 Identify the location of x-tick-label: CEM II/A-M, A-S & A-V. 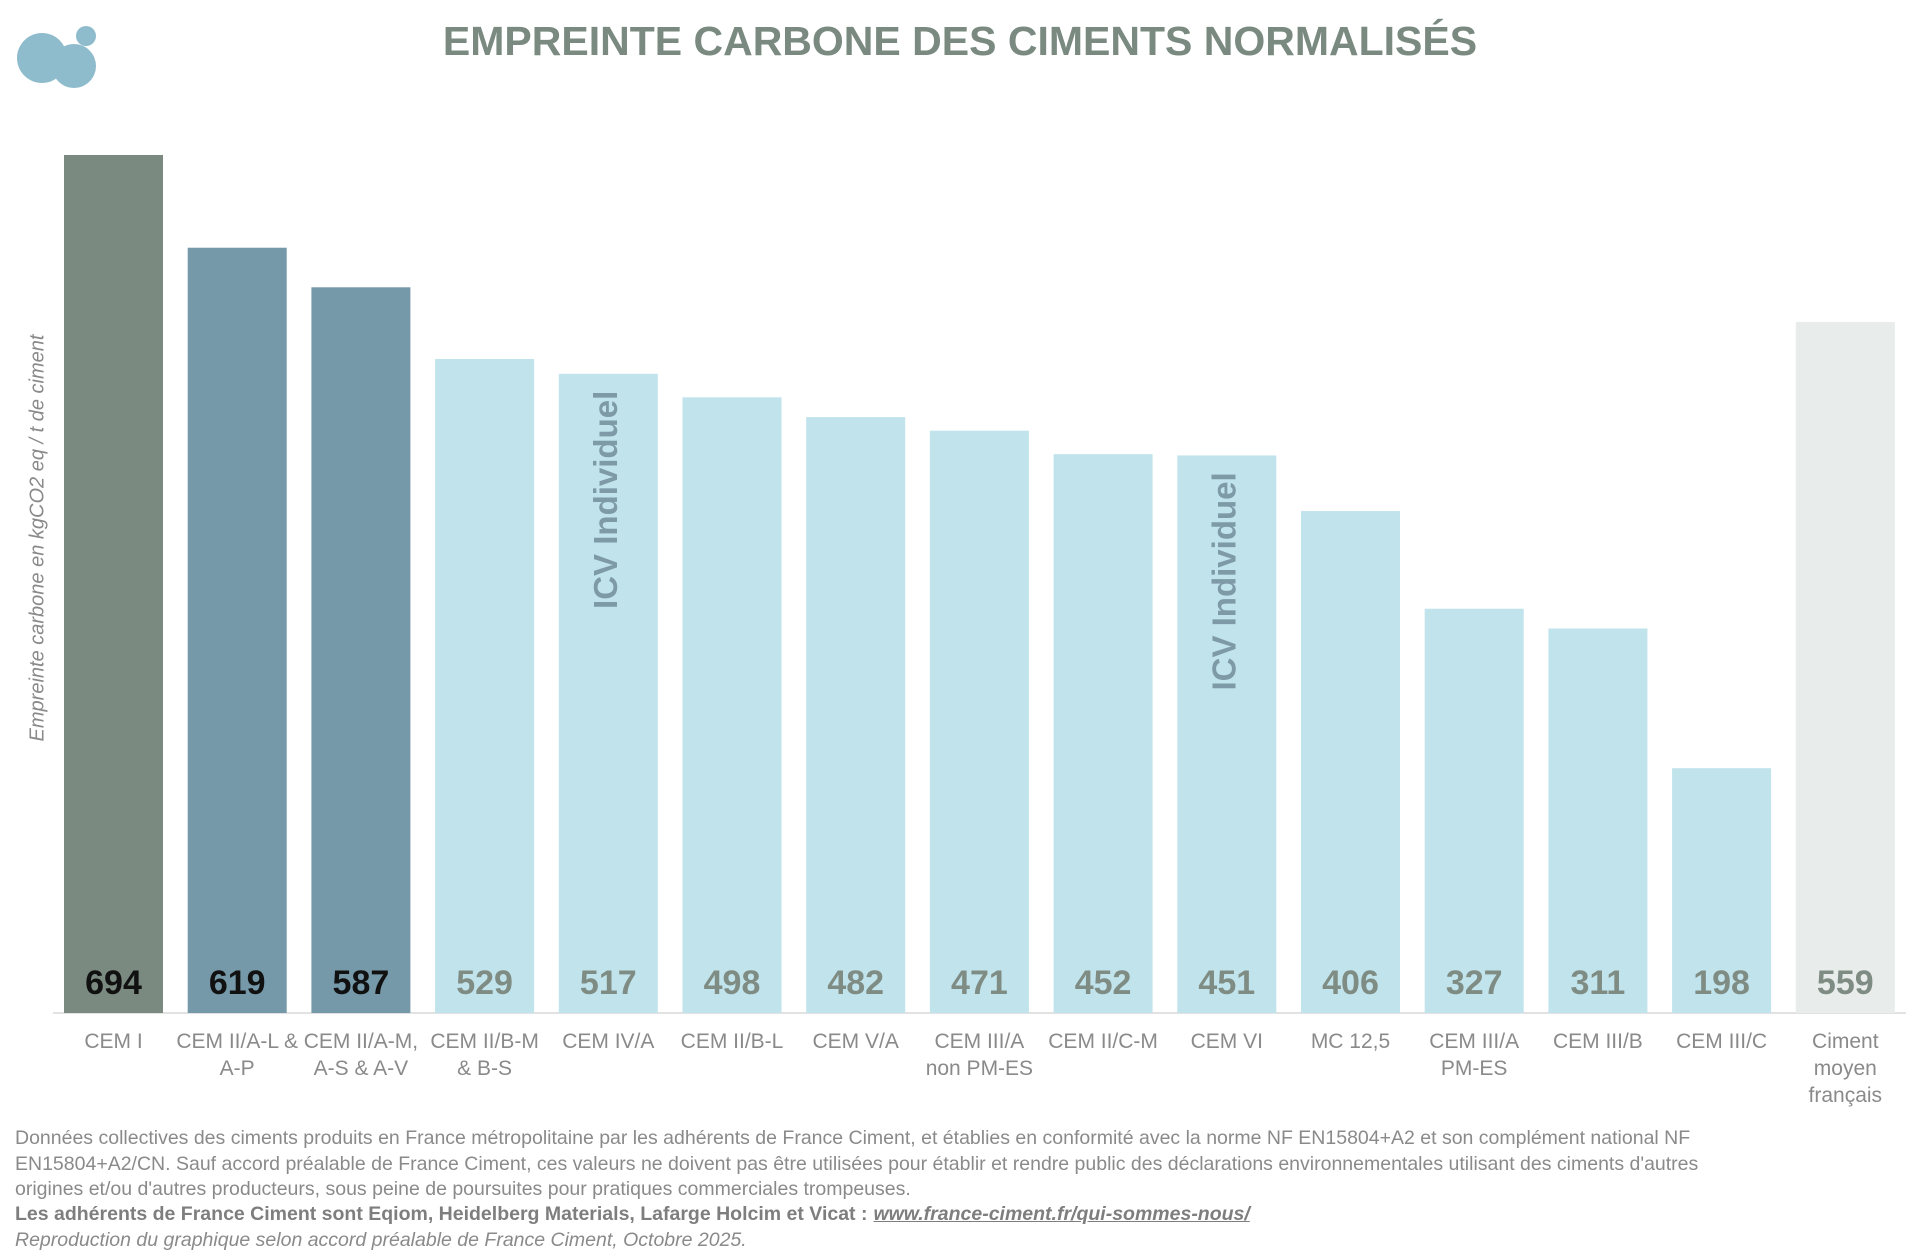
(361, 1055).